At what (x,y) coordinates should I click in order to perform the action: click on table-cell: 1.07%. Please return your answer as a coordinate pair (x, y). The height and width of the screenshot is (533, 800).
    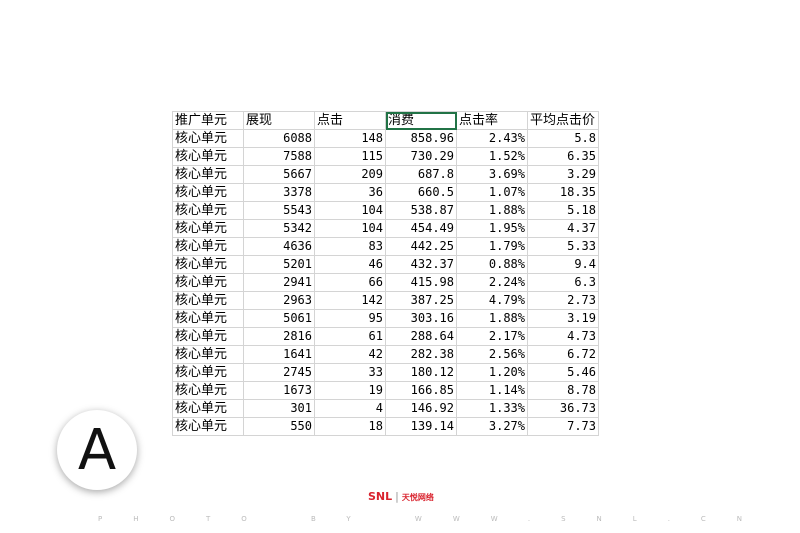
    Looking at the image, I should click on (492, 192).